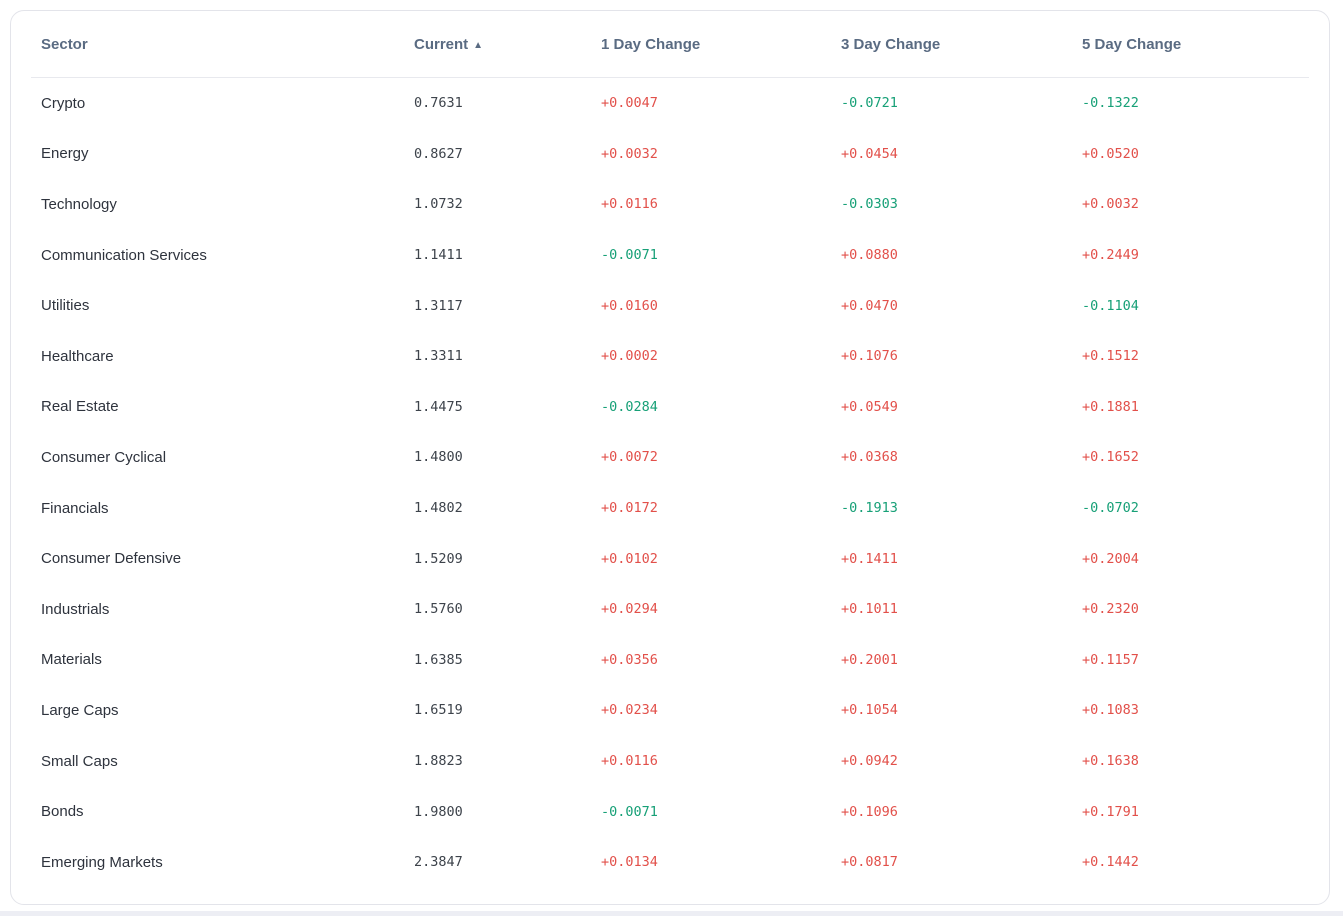 The image size is (1343, 916). I want to click on three-day-change: -0.1913, so click(869, 508).